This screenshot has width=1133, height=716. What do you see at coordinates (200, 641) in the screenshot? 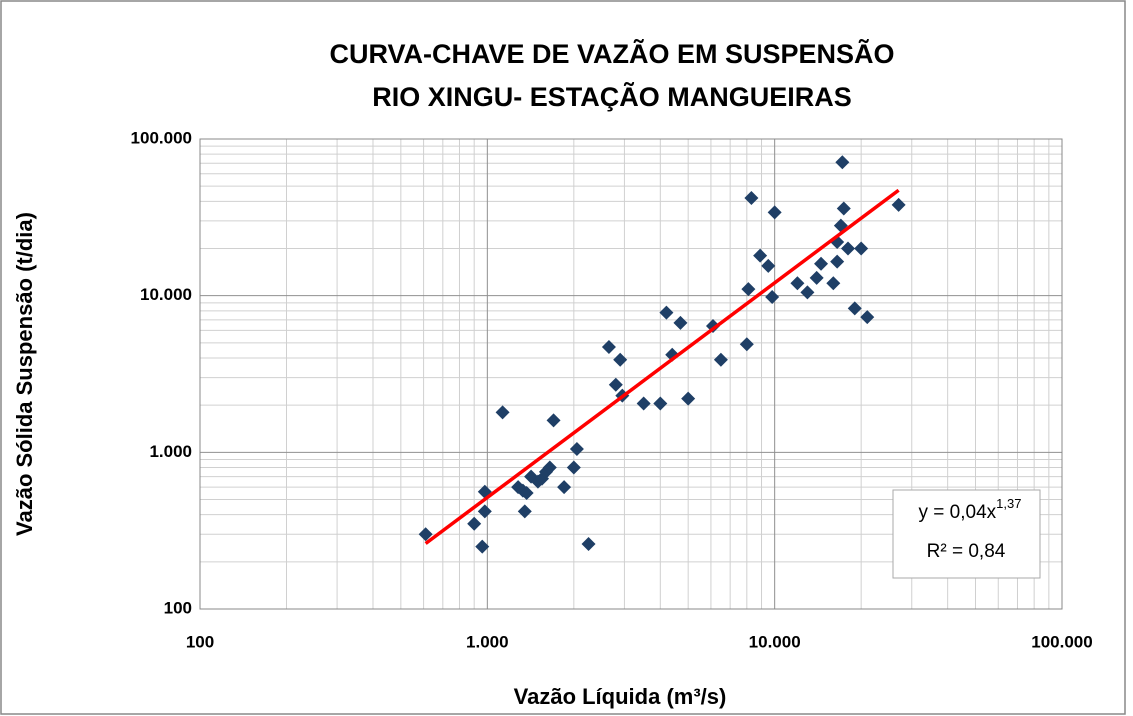
I see `x-tick-label: 100` at bounding box center [200, 641].